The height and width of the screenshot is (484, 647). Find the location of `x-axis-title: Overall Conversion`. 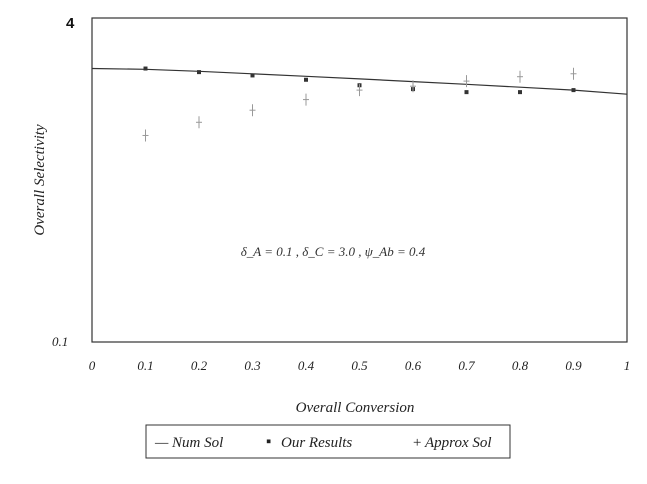

x-axis-title: Overall Conversion is located at coordinates (355, 408).